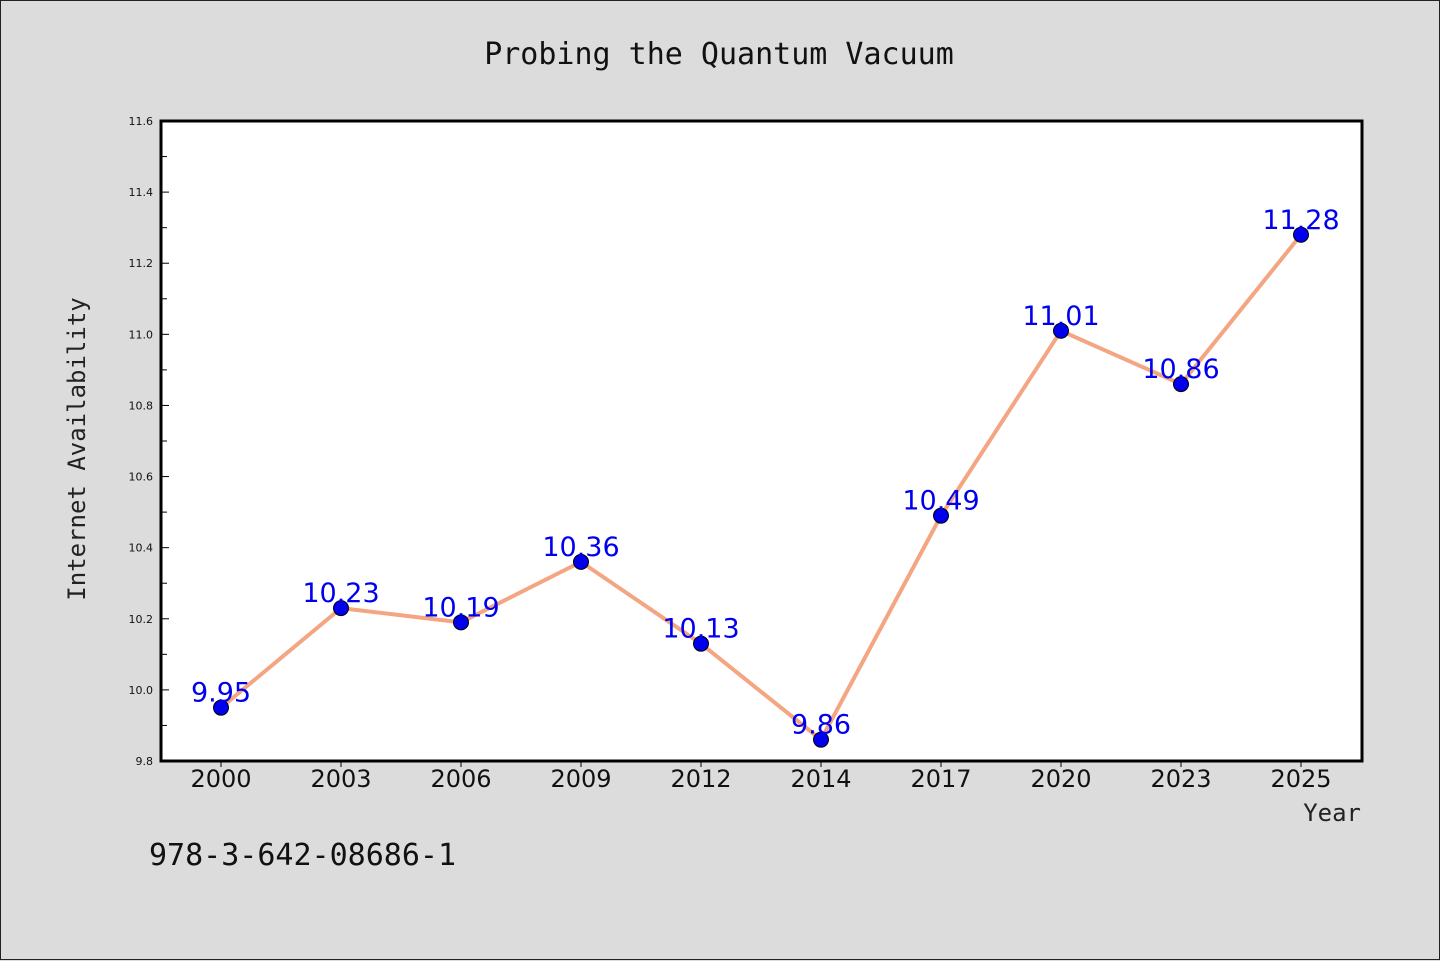  Describe the element at coordinates (940, 501) in the screenshot. I see `data-label: 10.49` at that location.